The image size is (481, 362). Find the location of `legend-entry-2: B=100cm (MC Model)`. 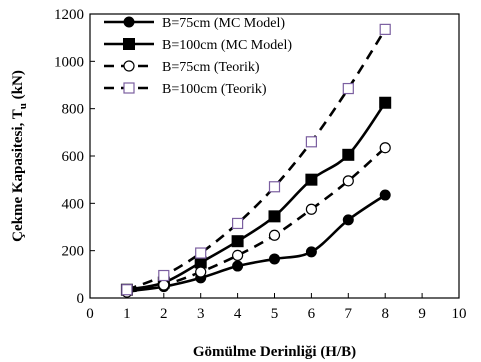

legend-entry-2: B=100cm (MC Model) is located at coordinates (198, 45).